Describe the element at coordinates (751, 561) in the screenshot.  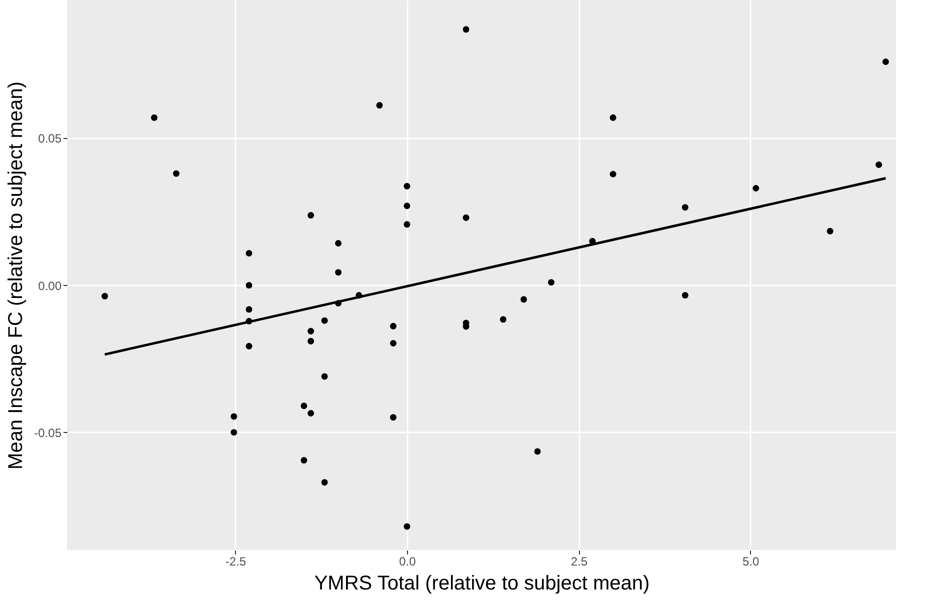
I see `x-tick-label: 5.0` at that location.